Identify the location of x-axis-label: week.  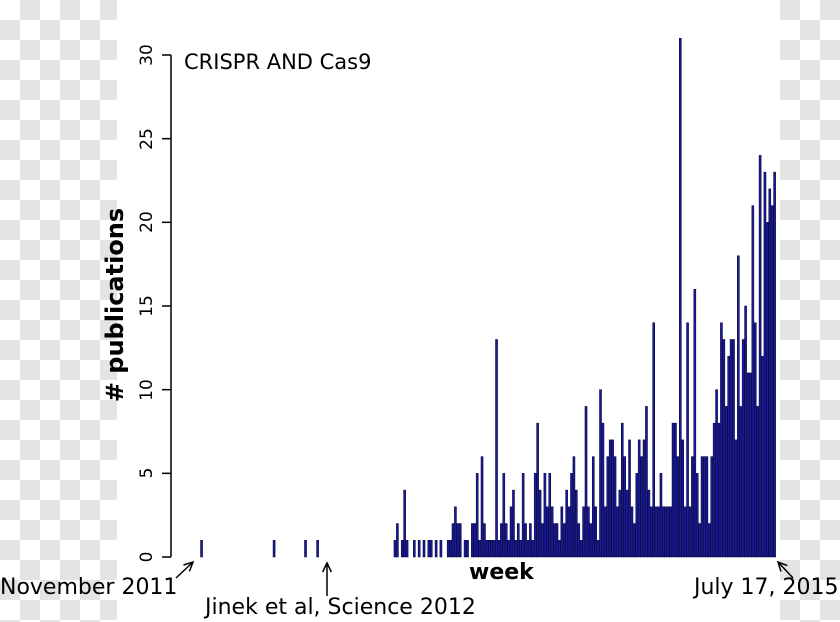
(501, 572).